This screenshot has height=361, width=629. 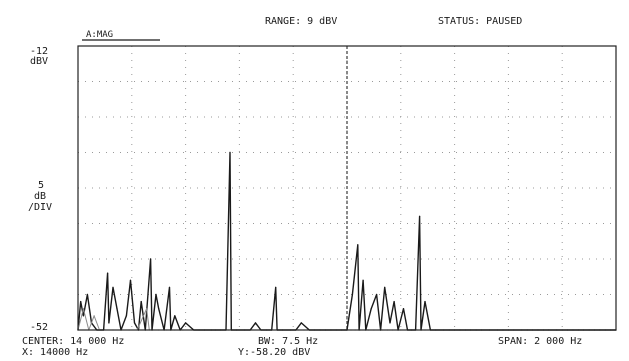 What do you see at coordinates (480, 21) in the screenshot?
I see `status-readout: STATUS: PAUSED` at bounding box center [480, 21].